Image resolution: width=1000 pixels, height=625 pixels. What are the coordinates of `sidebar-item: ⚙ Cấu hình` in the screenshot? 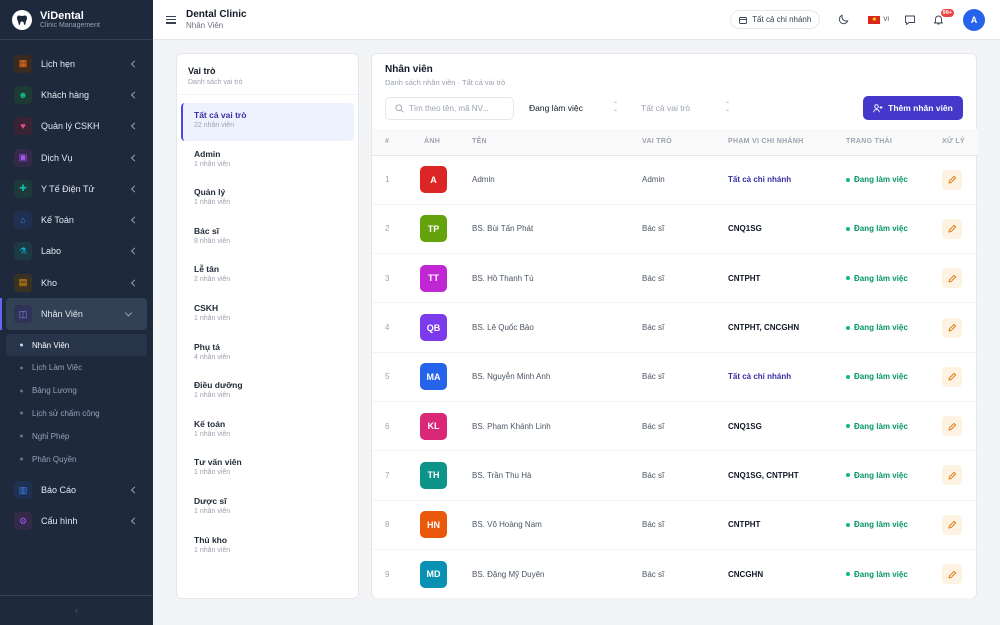 It's located at (76, 521).